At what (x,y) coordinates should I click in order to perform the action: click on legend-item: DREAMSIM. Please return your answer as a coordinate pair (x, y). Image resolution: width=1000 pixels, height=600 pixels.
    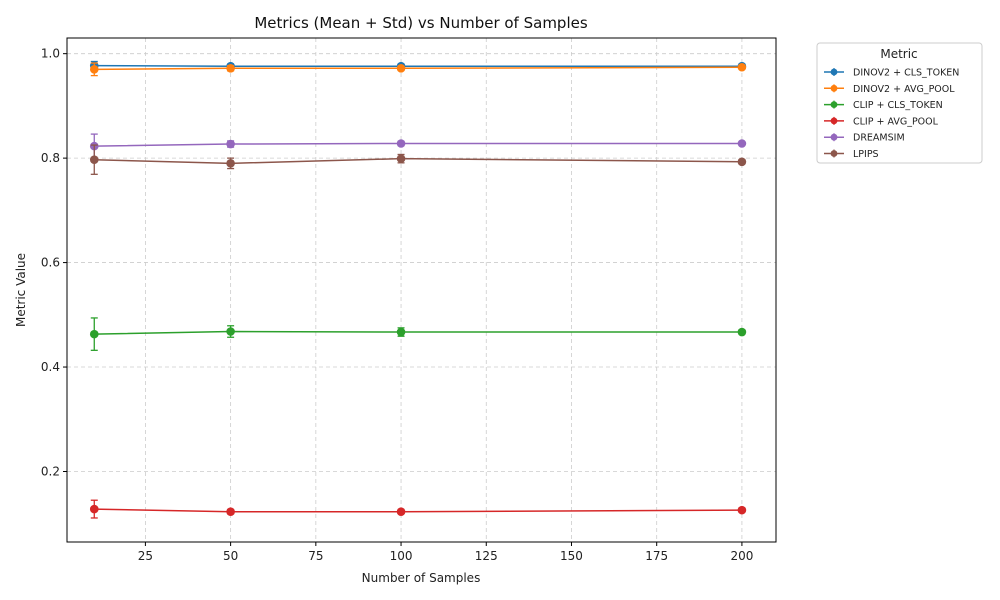
    Looking at the image, I should click on (864, 138).